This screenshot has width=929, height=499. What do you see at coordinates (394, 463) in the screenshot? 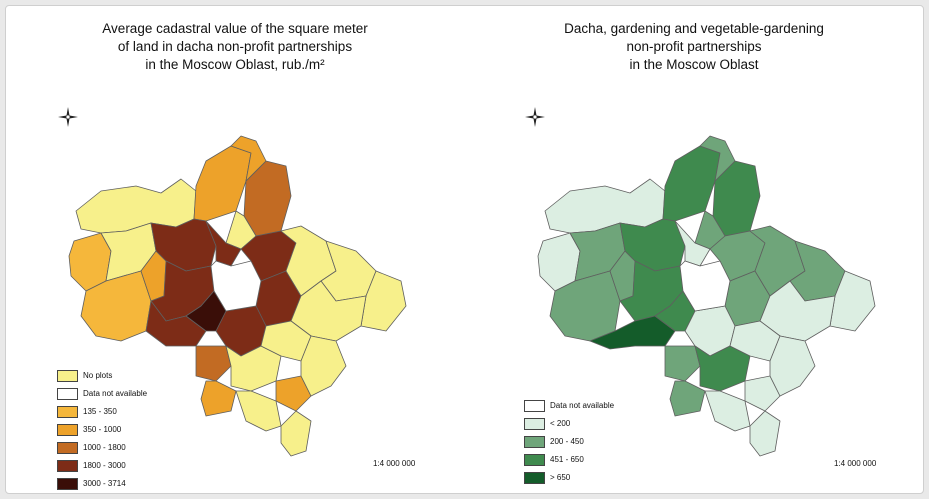
I see `left-scale-label: 1:4 000 000` at bounding box center [394, 463].